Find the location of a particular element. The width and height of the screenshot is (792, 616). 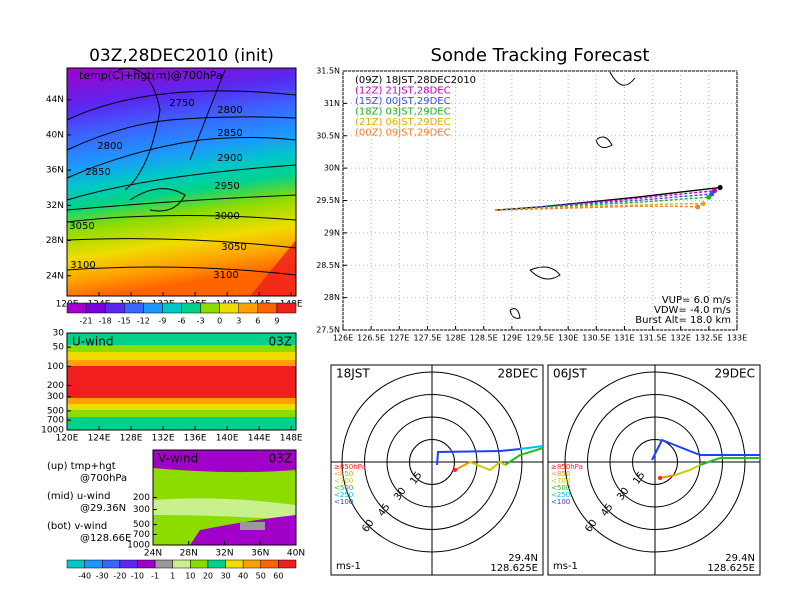

colorbar-label: 60 is located at coordinates (278, 576).